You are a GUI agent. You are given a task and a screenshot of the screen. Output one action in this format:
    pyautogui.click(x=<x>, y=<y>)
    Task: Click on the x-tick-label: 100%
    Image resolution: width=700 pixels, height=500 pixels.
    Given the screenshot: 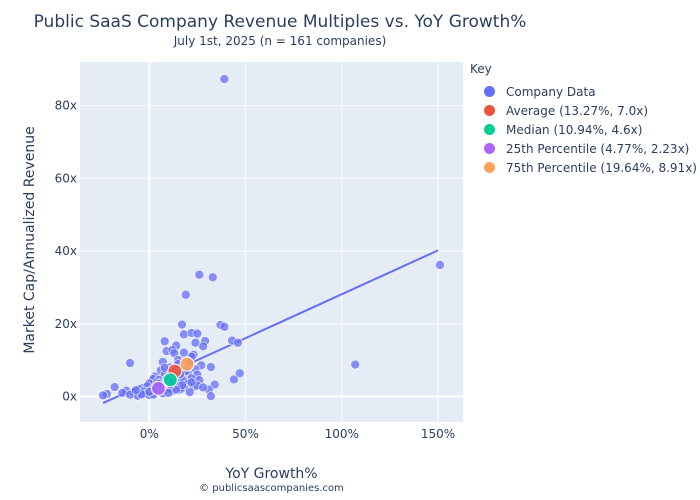 What is the action you would take?
    pyautogui.click(x=342, y=434)
    